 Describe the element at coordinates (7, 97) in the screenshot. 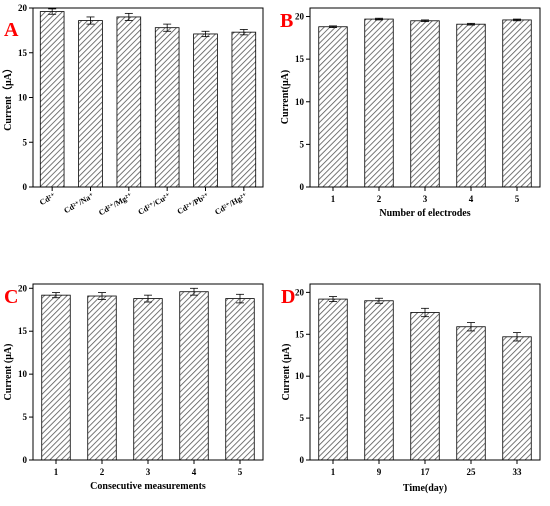

I see `y-axis-label: Current（μA）` at that location.